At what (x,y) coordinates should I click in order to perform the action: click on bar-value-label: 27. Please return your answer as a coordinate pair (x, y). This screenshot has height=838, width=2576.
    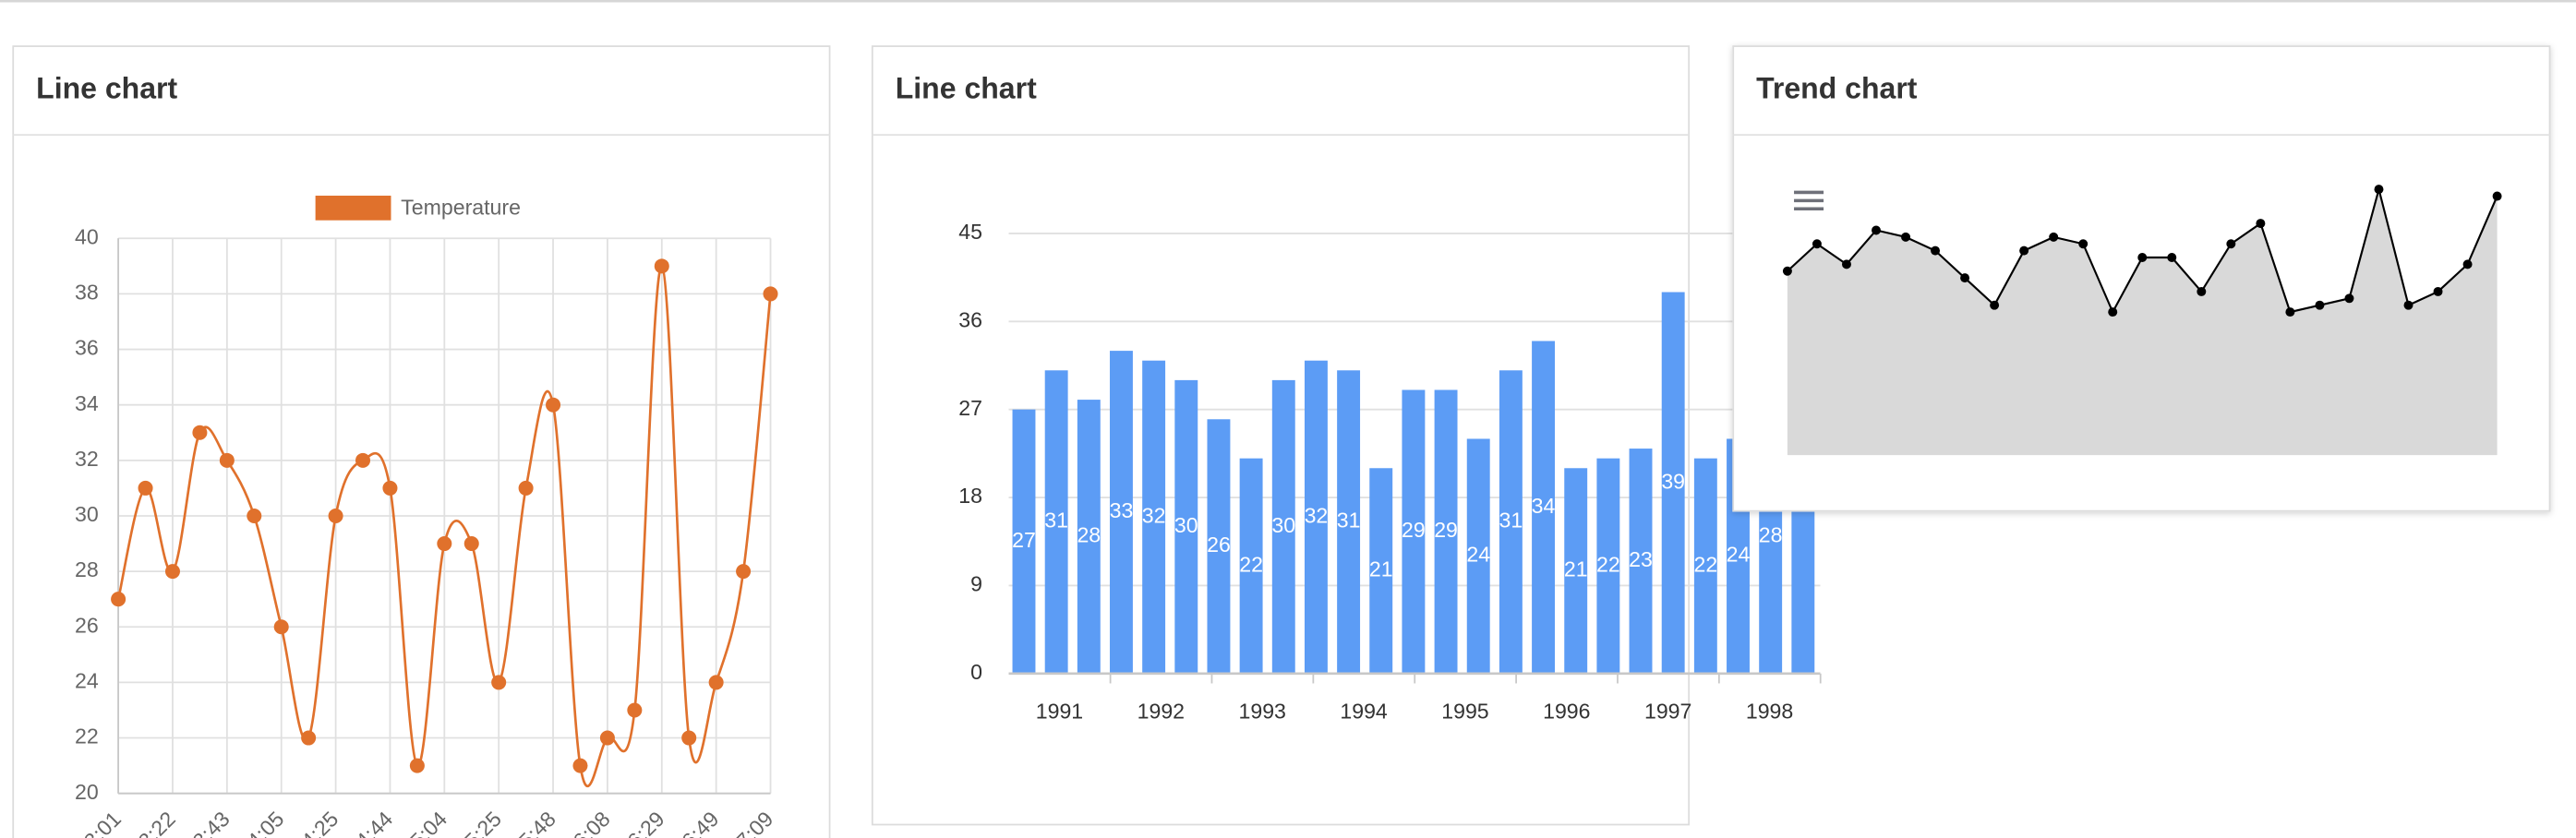
    Looking at the image, I should click on (1024, 540).